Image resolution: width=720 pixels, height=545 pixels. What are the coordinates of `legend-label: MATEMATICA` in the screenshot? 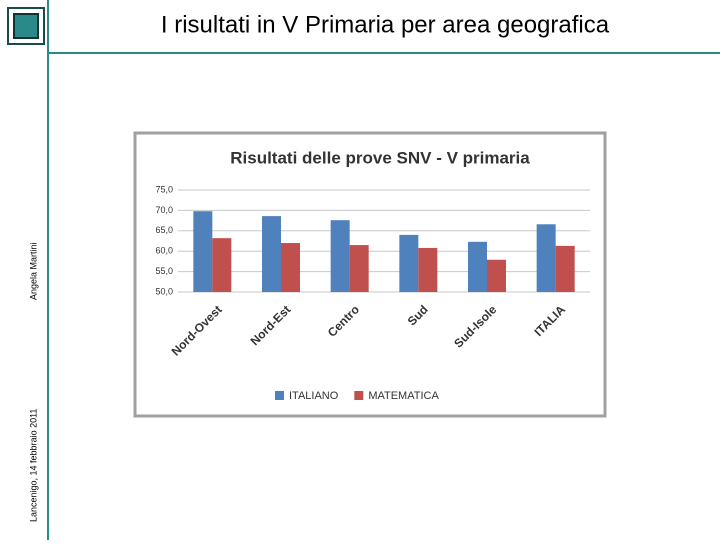 It's located at (403, 396).